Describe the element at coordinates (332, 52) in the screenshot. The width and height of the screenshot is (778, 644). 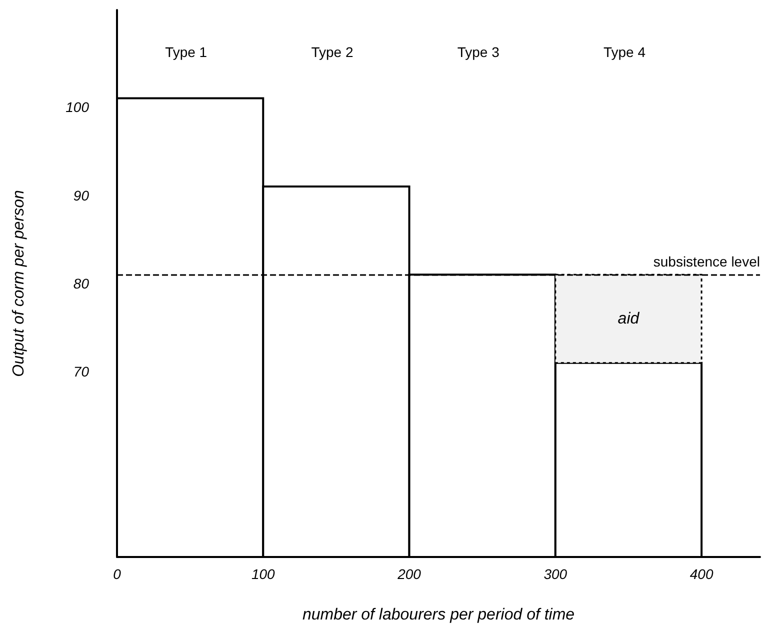
I see `annotation: Type 2` at that location.